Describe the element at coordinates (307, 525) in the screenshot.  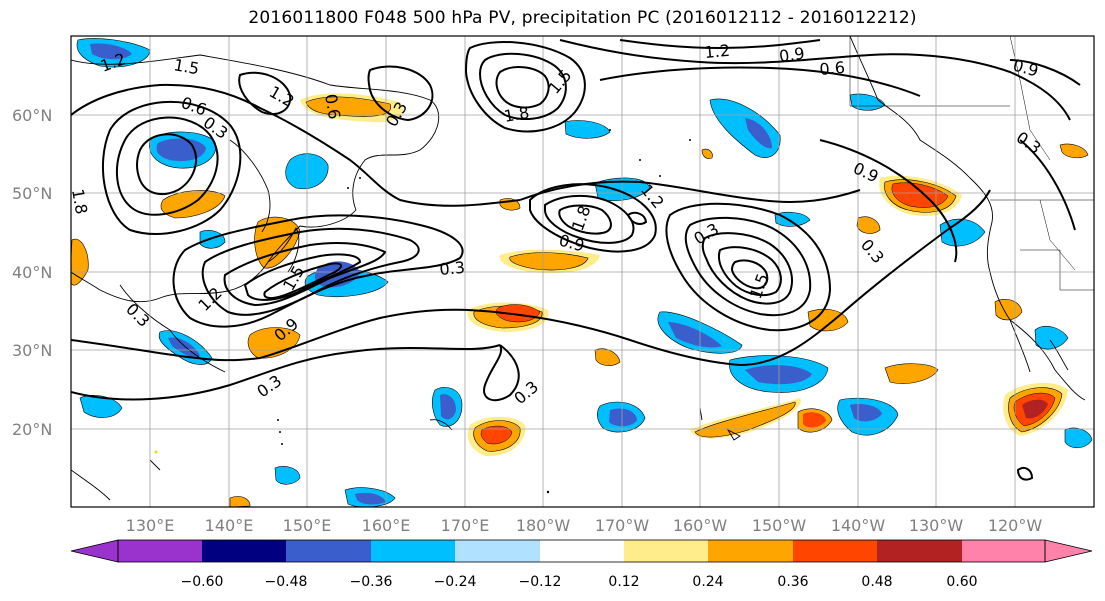
I see `lon-label-150e: 150°E` at that location.